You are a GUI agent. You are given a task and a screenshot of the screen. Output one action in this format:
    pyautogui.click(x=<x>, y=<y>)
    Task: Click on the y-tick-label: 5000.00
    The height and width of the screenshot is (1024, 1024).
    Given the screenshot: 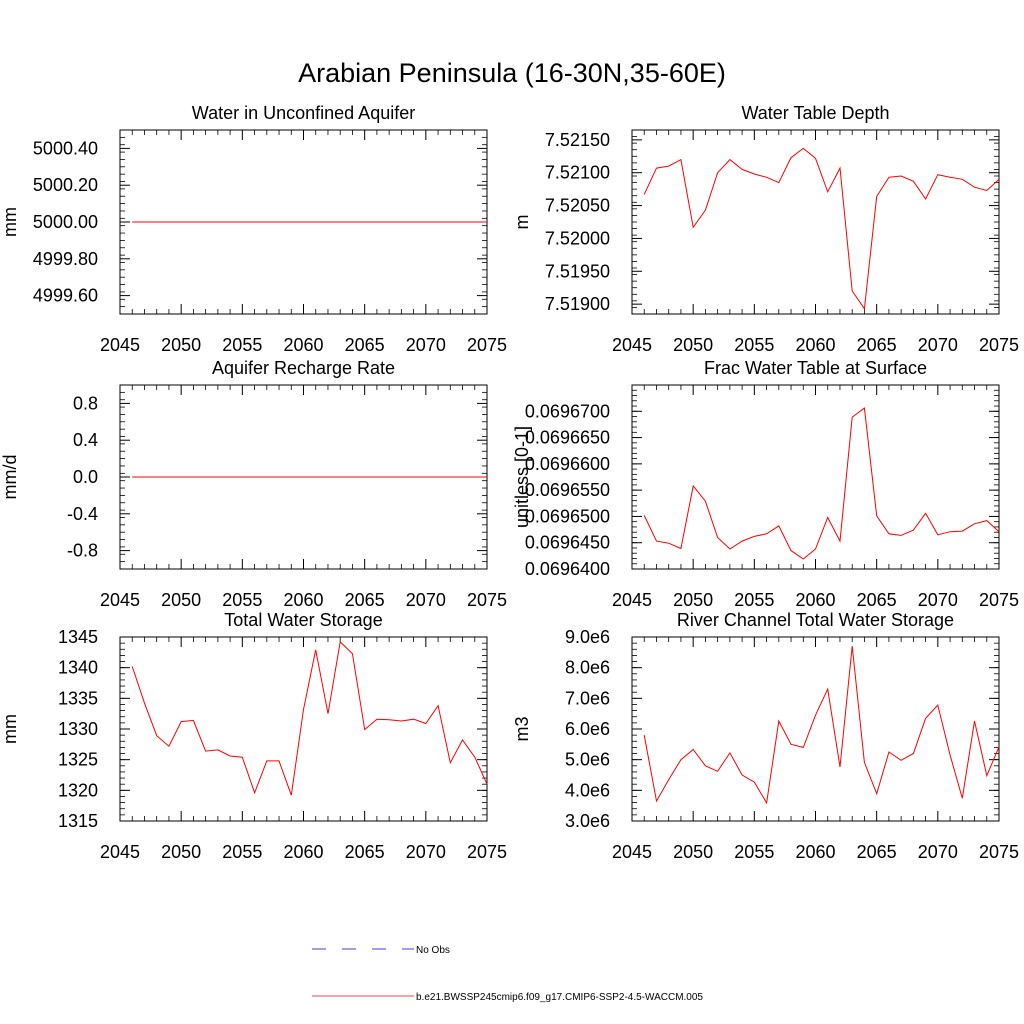 What is the action you would take?
    pyautogui.click(x=65, y=222)
    